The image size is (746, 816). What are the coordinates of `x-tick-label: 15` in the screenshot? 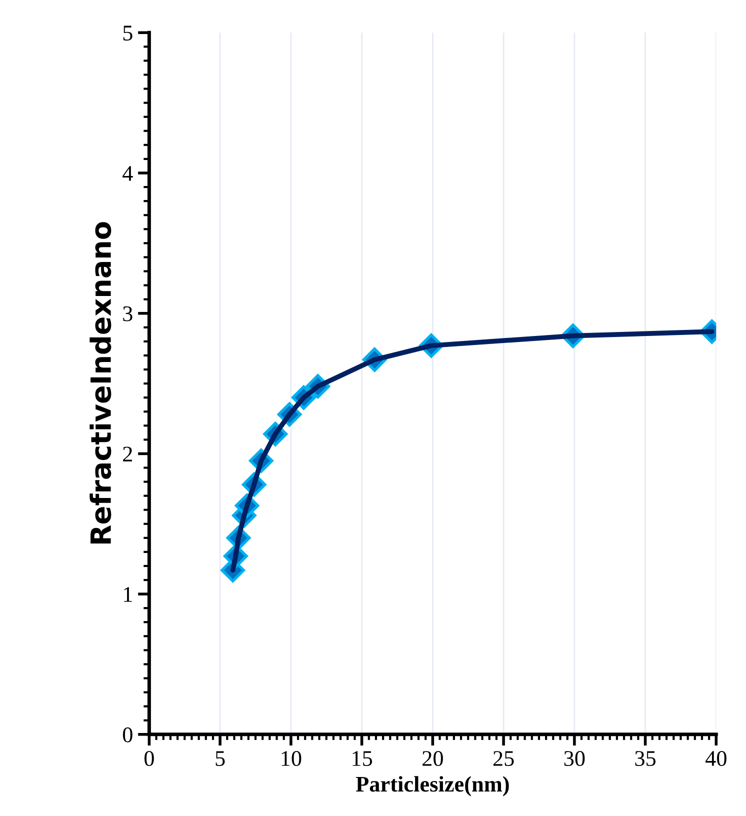 It's located at (362, 758).